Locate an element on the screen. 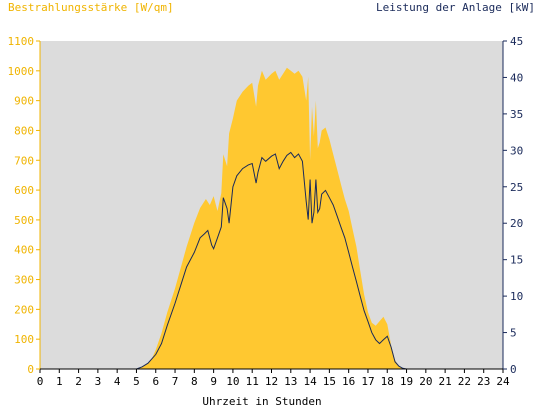  y-right-tick-label: 20 is located at coordinates (516, 223).